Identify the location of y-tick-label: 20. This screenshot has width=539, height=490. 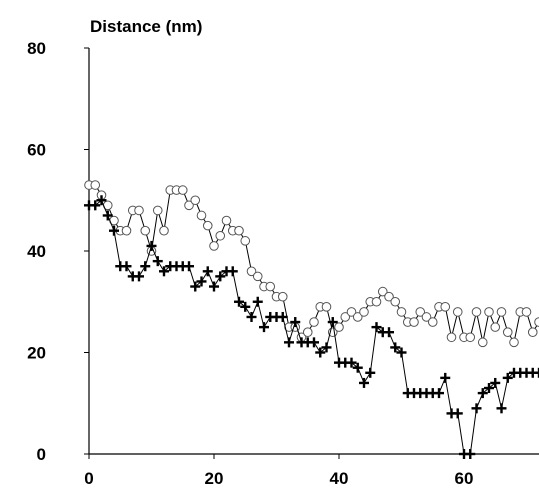
(36, 353).